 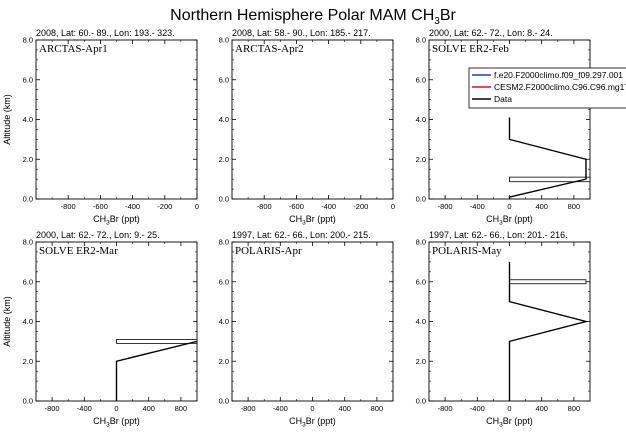 I want to click on panel-label: POLARIS-May, so click(x=467, y=251).